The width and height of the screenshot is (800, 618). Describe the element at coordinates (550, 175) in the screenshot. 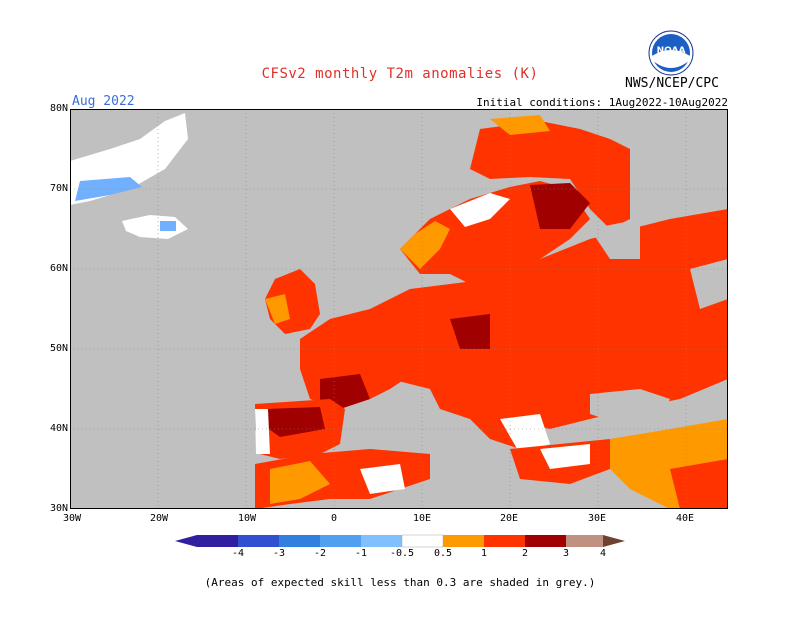

I see `arctic-russia-warm` at that location.